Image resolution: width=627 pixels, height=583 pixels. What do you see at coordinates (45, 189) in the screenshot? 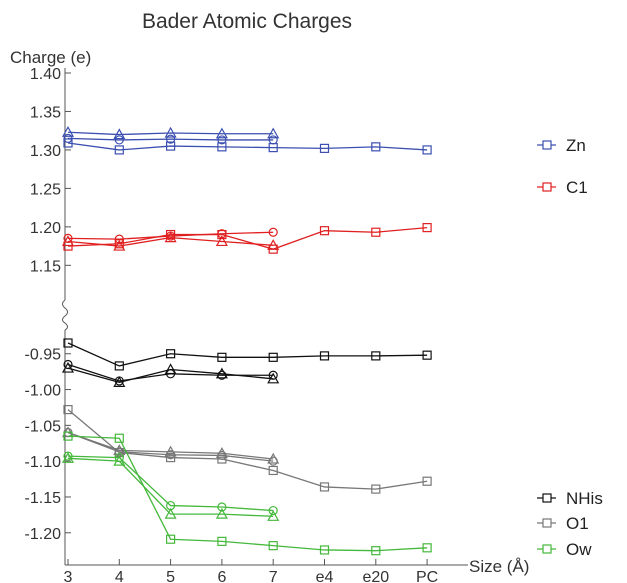
I see `y-tick-label: 1.25` at bounding box center [45, 189].